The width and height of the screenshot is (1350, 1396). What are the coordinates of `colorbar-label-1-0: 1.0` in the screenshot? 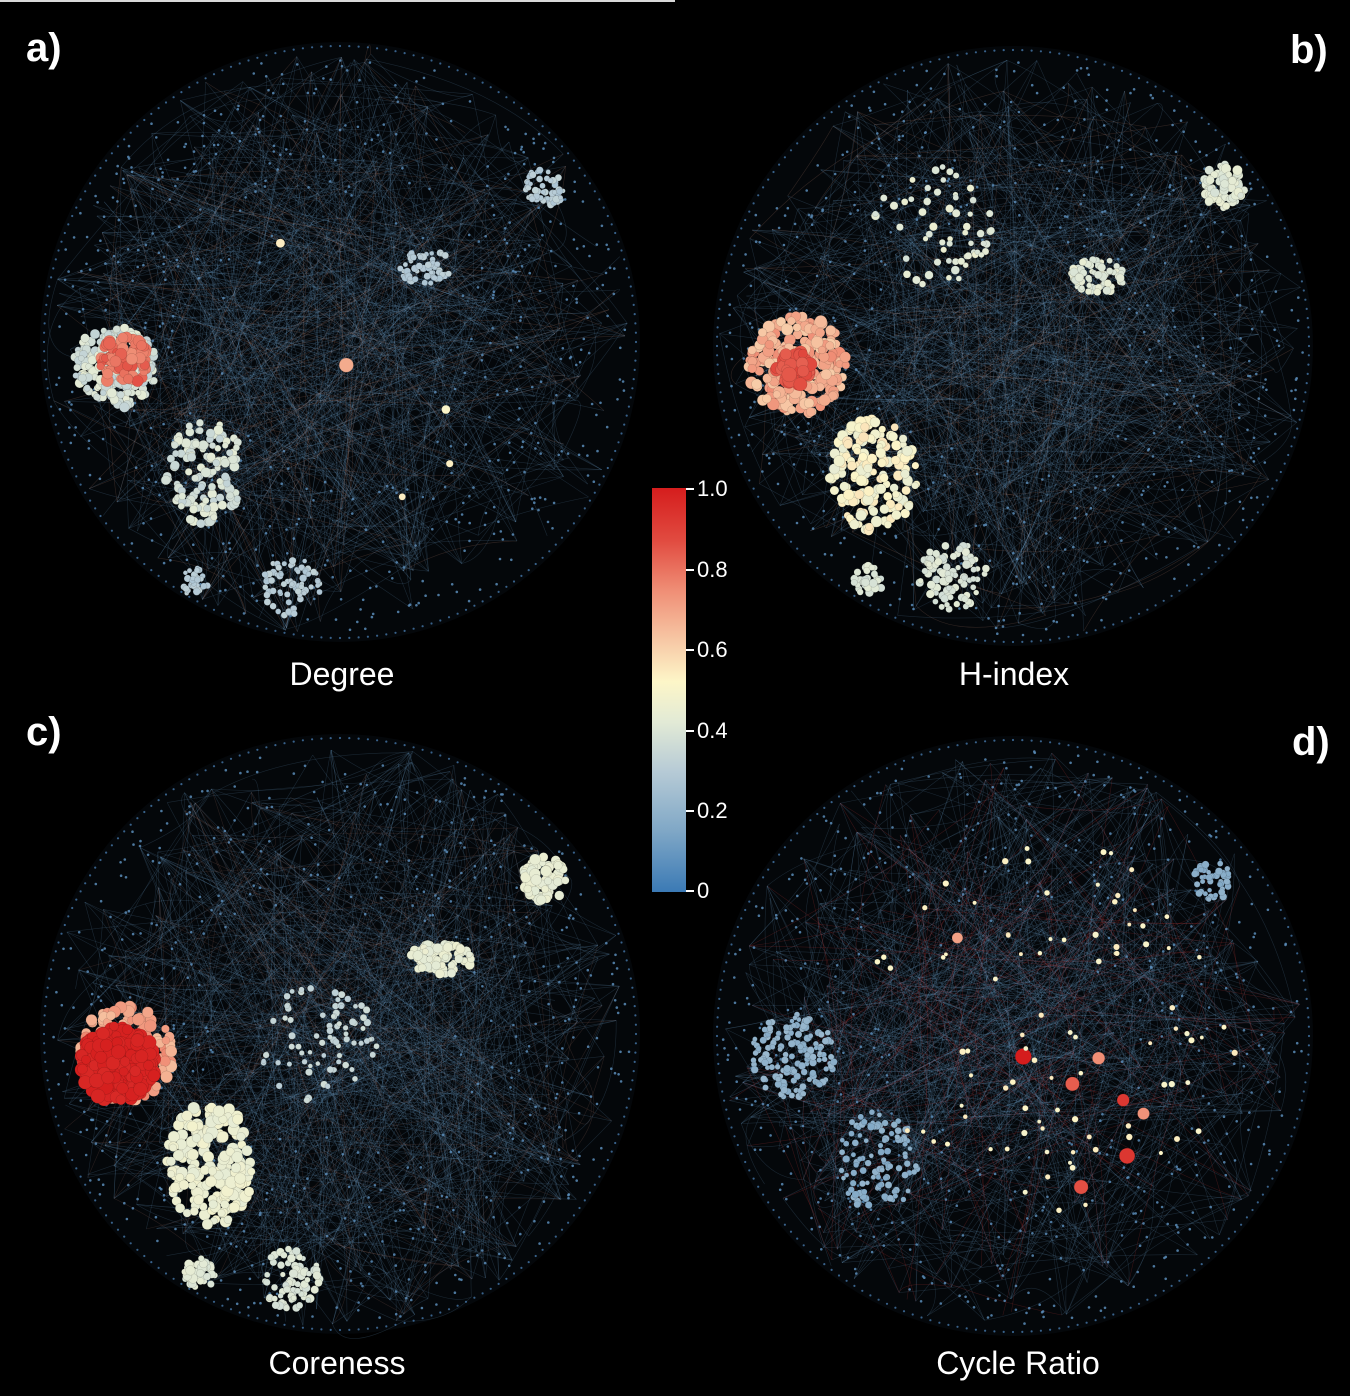 It's located at (712, 488).